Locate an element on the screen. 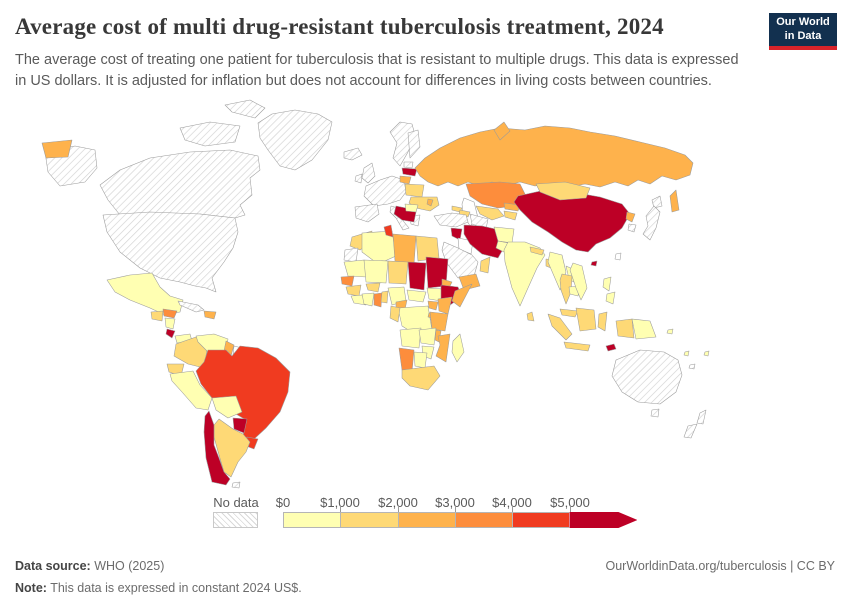 This screenshot has height=600, width=850. country-mongolia is located at coordinates (563, 191).